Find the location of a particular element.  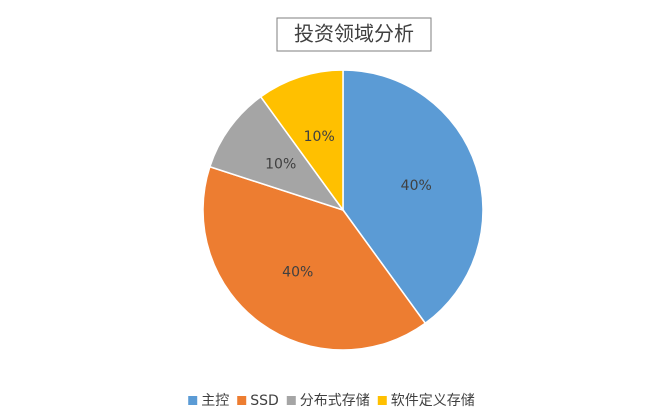

title-box is located at coordinates (354, 34).